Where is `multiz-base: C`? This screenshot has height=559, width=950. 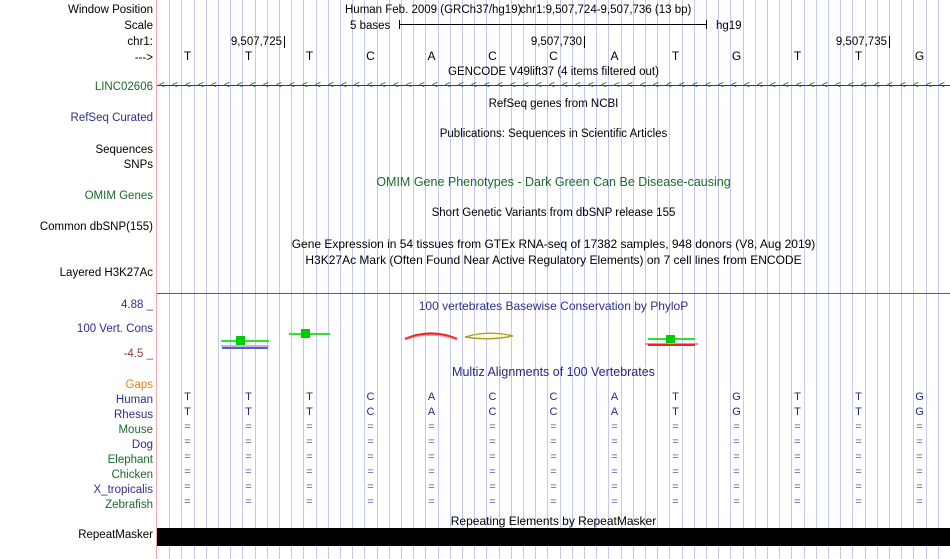 multiz-base: C is located at coordinates (370, 412).